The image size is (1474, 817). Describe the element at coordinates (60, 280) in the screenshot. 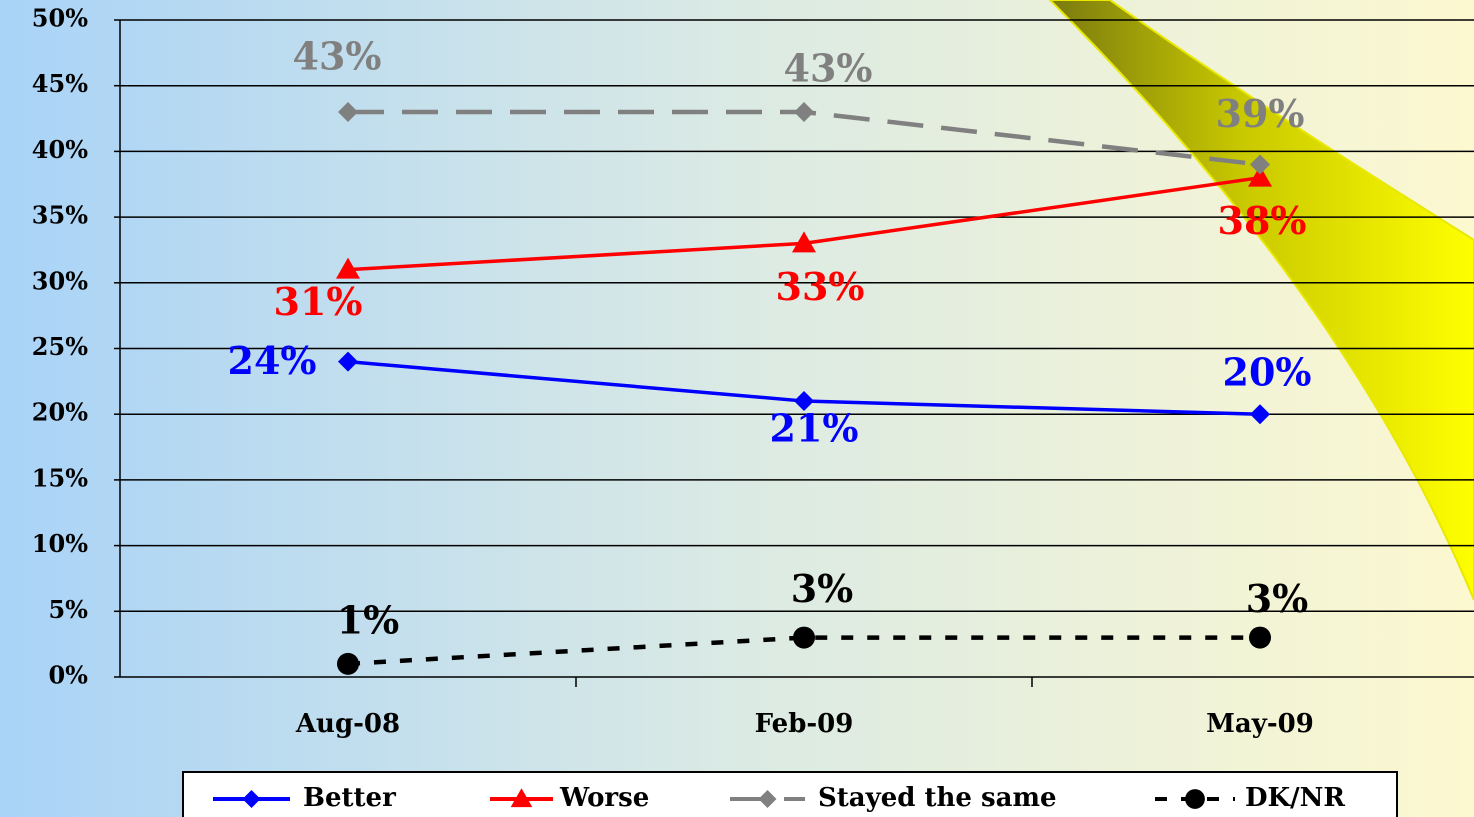

I see `y-tick-label: 30%` at that location.